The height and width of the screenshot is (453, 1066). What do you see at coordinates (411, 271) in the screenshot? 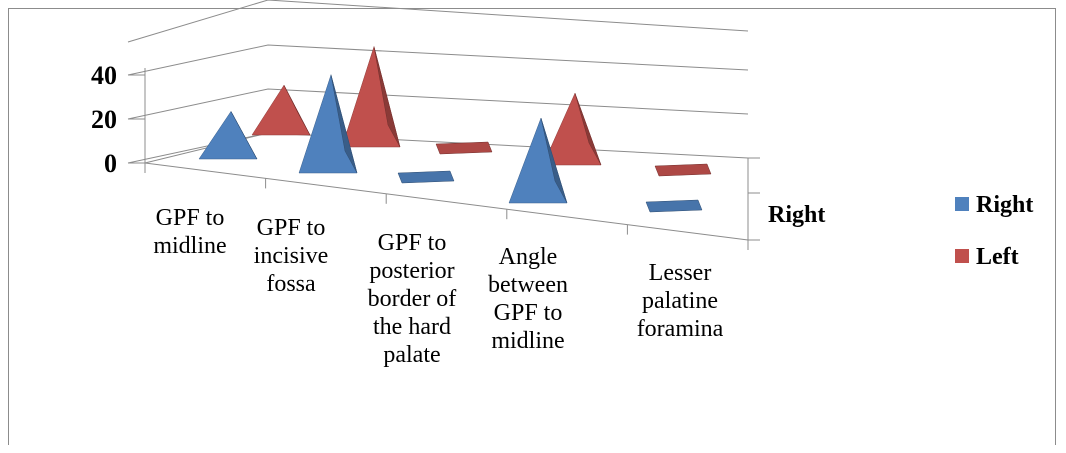
I see `category-label-line: posterior` at bounding box center [411, 271].